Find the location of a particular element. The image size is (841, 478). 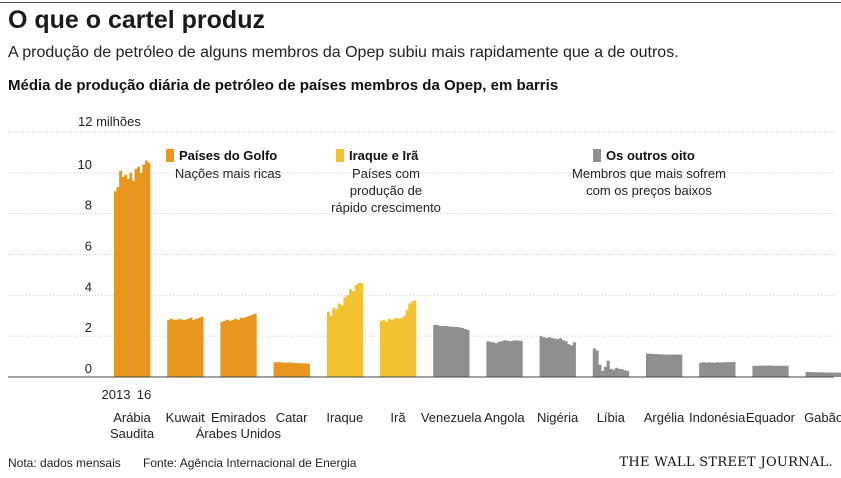

category-label: Angola is located at coordinates (504, 417).